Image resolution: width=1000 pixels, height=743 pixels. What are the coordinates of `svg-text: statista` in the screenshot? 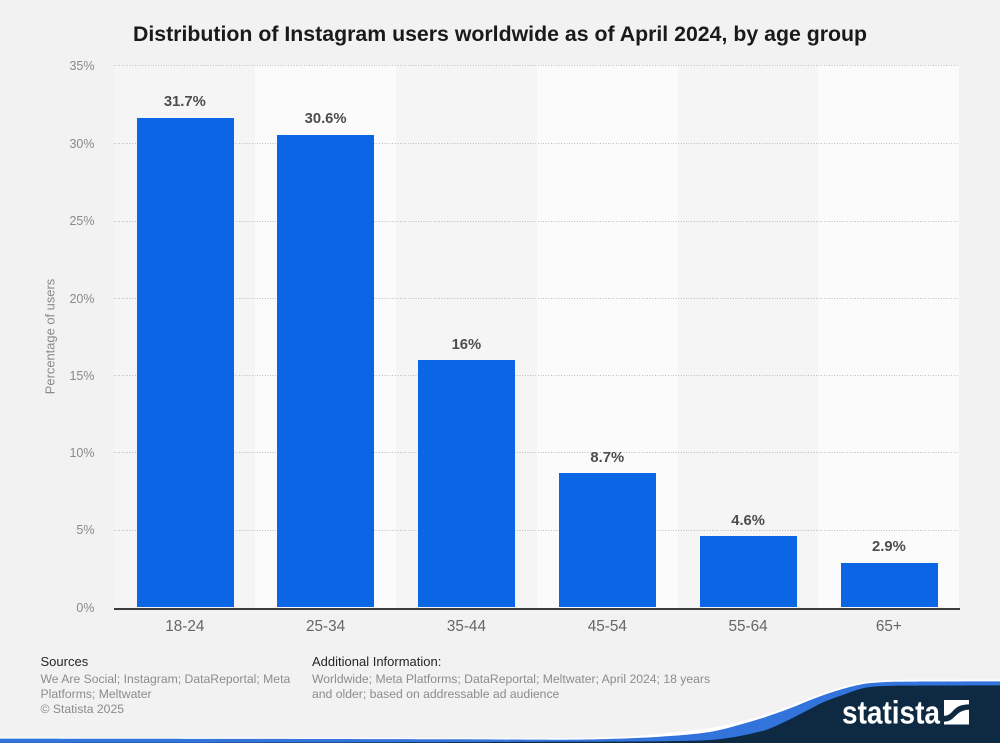 It's located at (891, 713).